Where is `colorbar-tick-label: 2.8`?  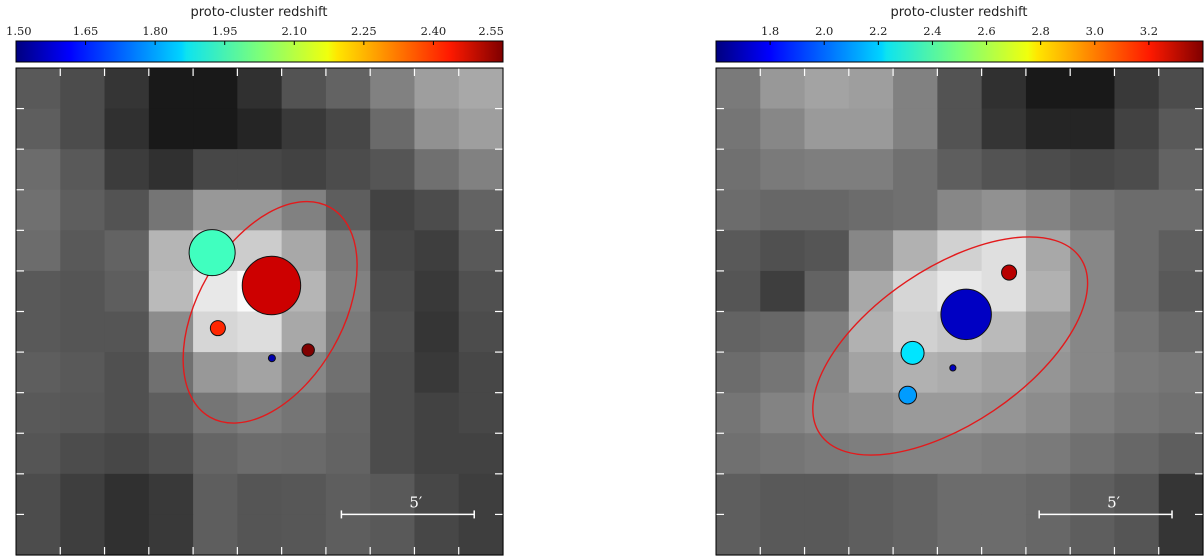 colorbar-tick-label: 2.8 is located at coordinates (1041, 31).